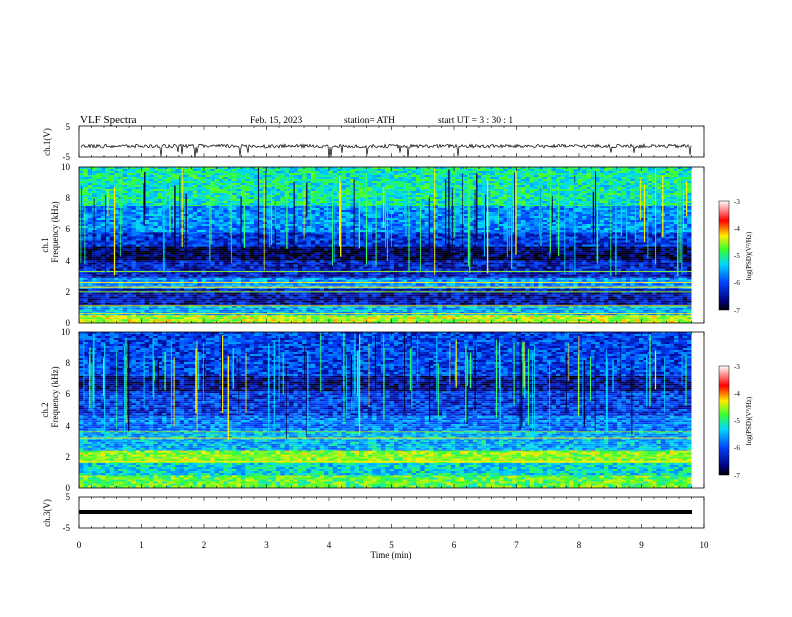 The width and height of the screenshot is (792, 617). Describe the element at coordinates (68, 127) in the screenshot. I see `ch1-wave-ytick-top: 5` at that location.